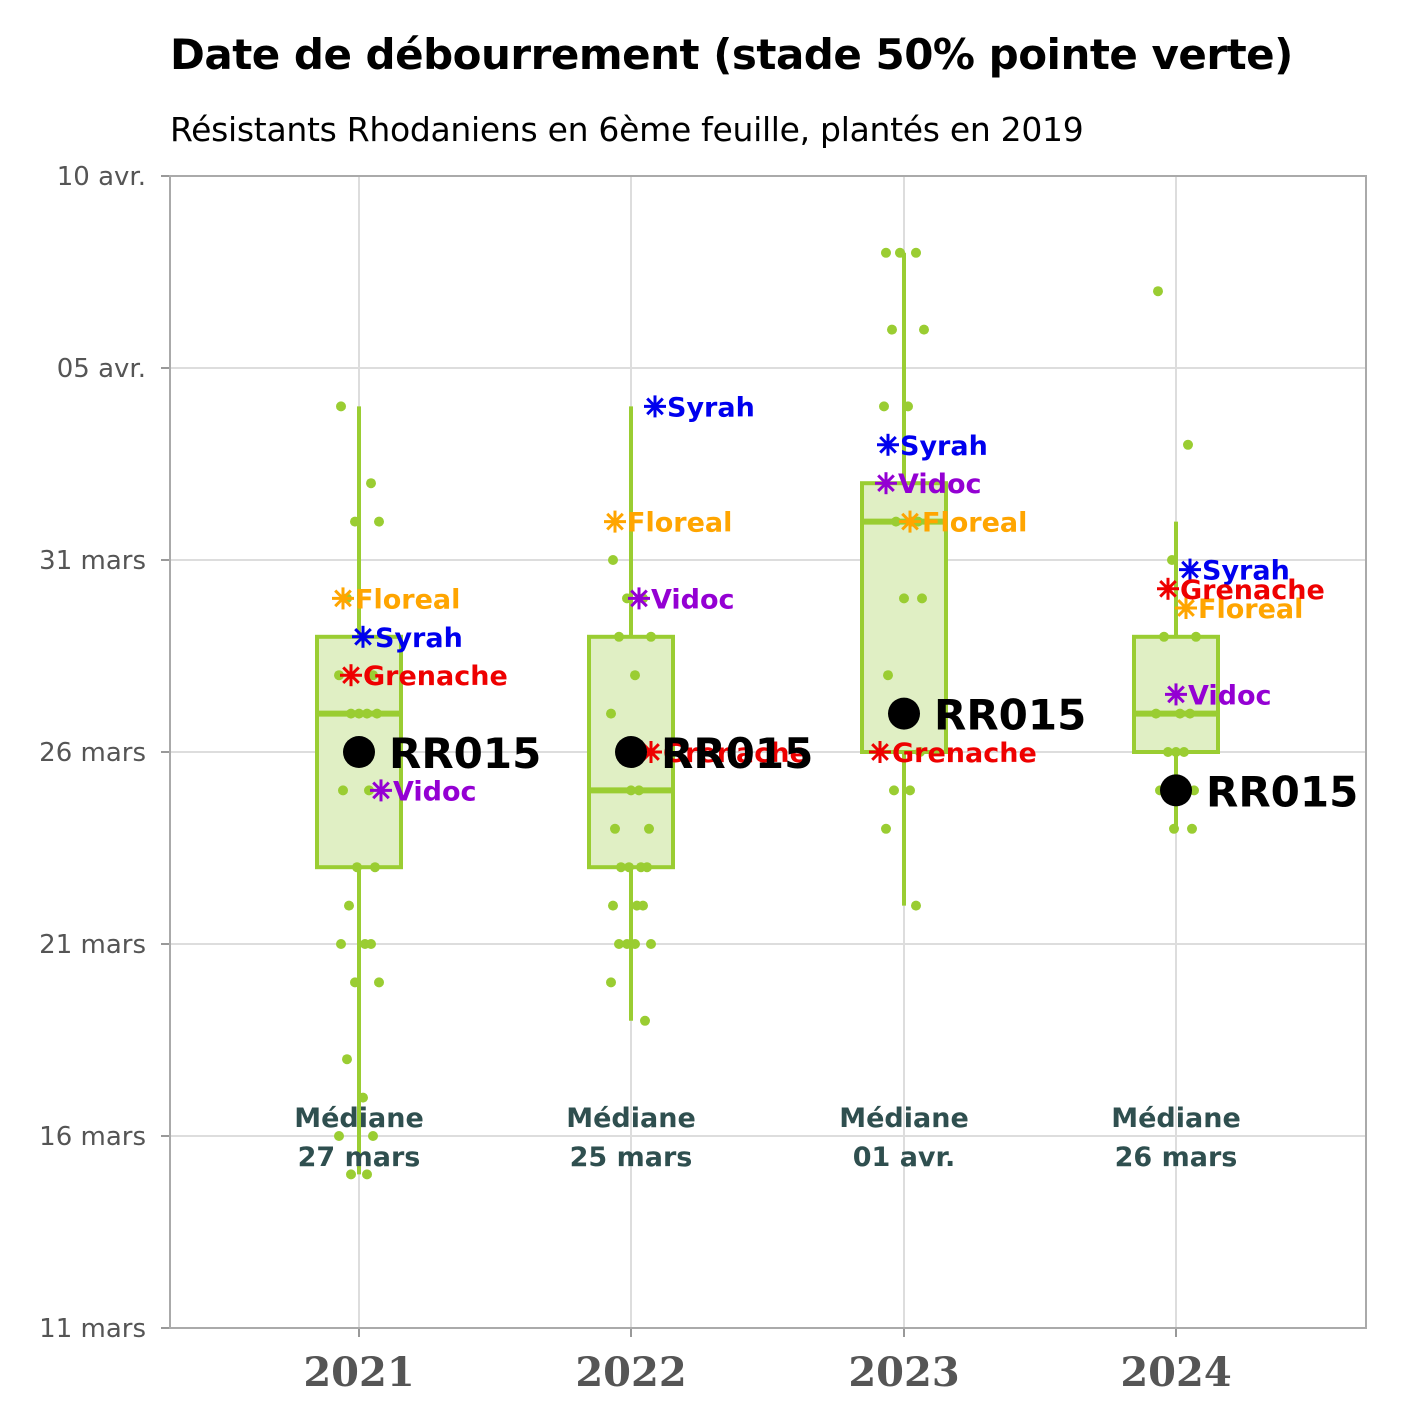 This screenshot has height=1417, width=1417. Describe the element at coordinates (359, 1157) in the screenshot. I see `median-label-date: 27 mars` at that location.